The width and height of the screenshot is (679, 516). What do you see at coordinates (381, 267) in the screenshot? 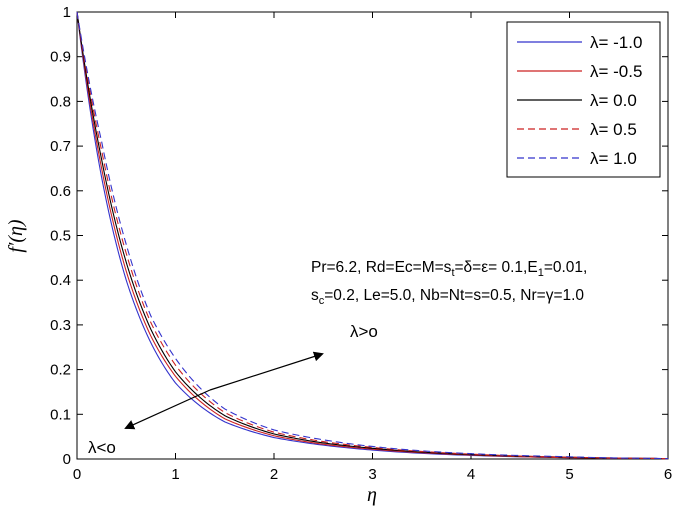
I see `param1-part-a: Pr=6.2, Rd=Ec=M=s` at bounding box center [381, 267].